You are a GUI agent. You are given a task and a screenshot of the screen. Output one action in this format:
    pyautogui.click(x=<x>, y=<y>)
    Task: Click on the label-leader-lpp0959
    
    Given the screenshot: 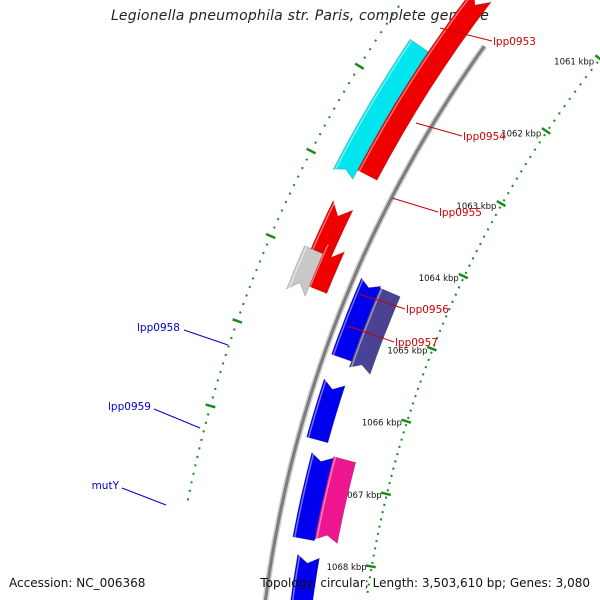 What is the action you would take?
    pyautogui.click(x=177, y=418)
    